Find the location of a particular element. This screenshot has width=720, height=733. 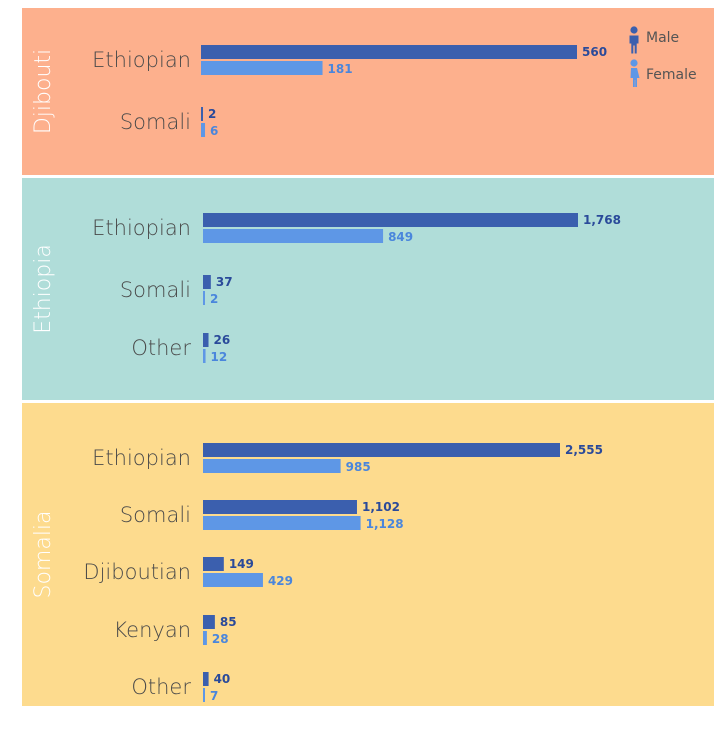

female-person-icon is located at coordinates (635, 73).